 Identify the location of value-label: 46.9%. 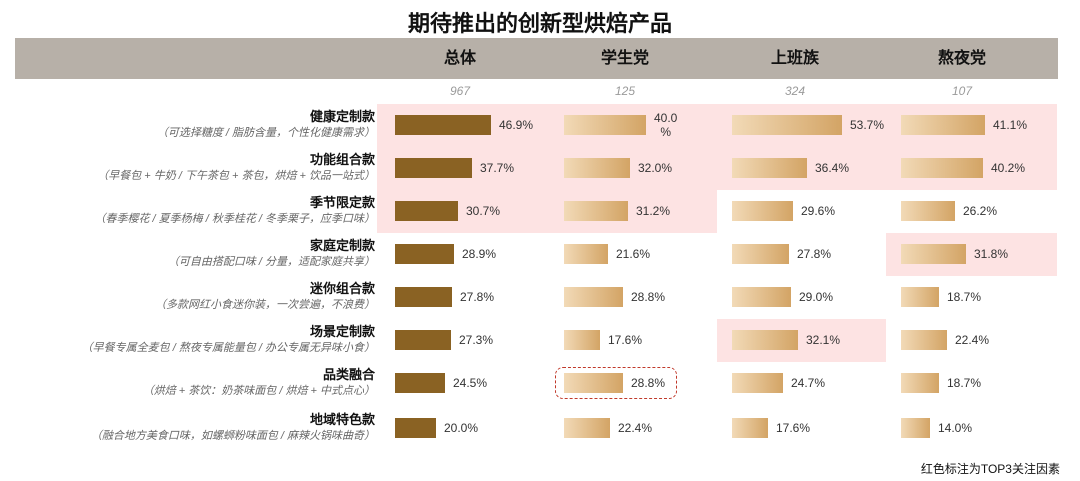
(516, 125).